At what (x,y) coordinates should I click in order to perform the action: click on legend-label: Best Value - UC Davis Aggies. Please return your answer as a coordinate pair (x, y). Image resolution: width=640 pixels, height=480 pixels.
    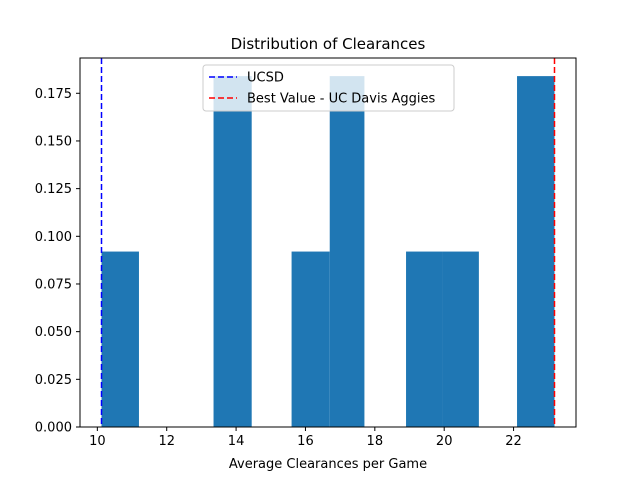
    Looking at the image, I should click on (341, 99).